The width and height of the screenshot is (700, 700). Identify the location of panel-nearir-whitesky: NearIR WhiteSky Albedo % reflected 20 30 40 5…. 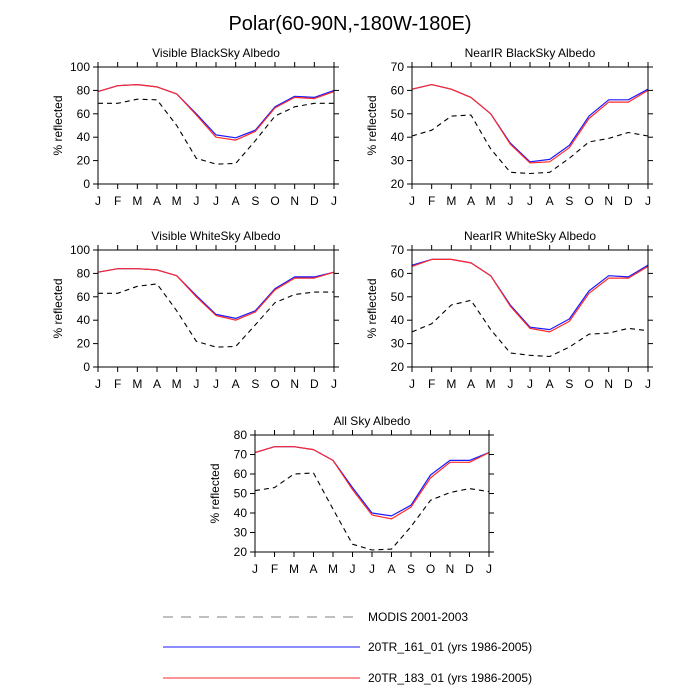
(509, 310).